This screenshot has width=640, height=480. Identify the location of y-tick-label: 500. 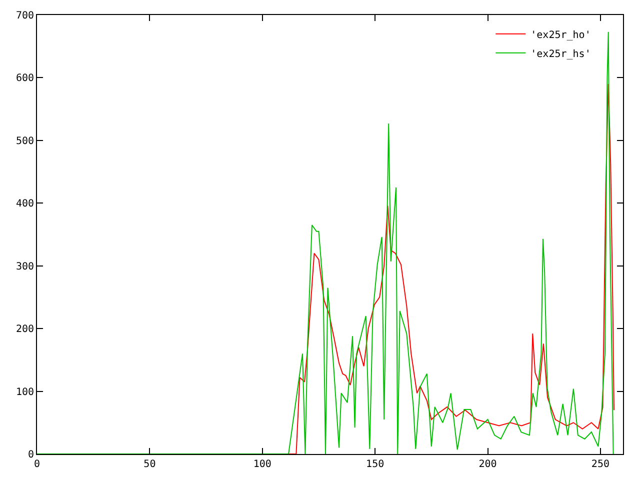
(25, 141).